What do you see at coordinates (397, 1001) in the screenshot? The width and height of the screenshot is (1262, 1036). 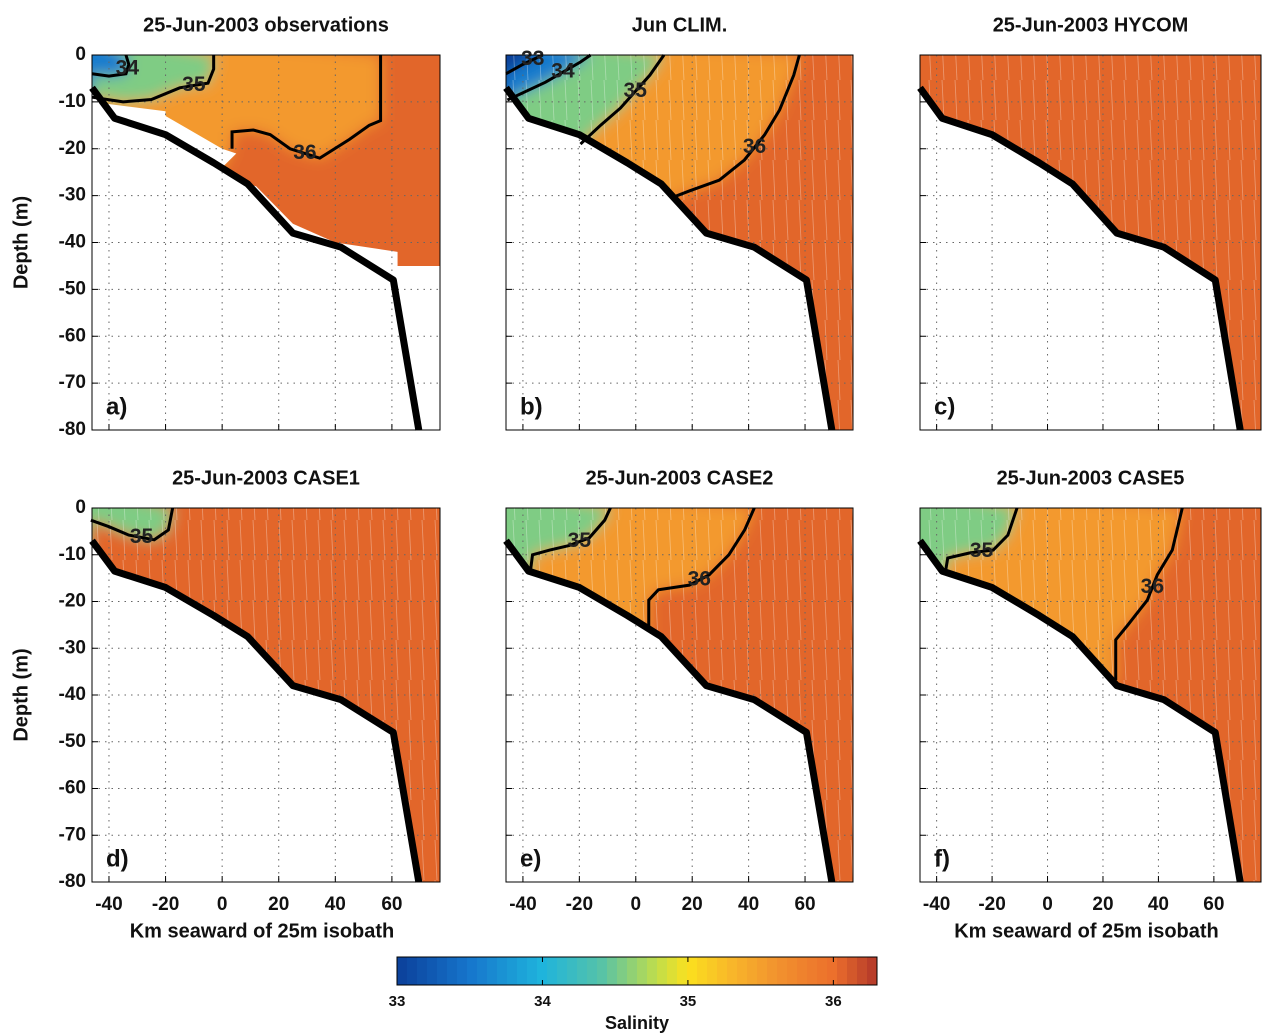 I see `colorbar-tick-label: 33` at bounding box center [397, 1001].